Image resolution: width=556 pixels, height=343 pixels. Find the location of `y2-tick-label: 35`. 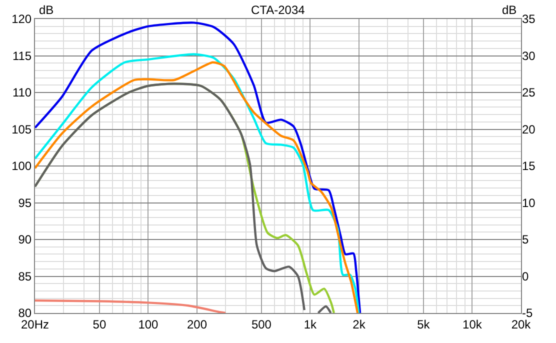

y2-tick-label: 35 is located at coordinates (529, 19).